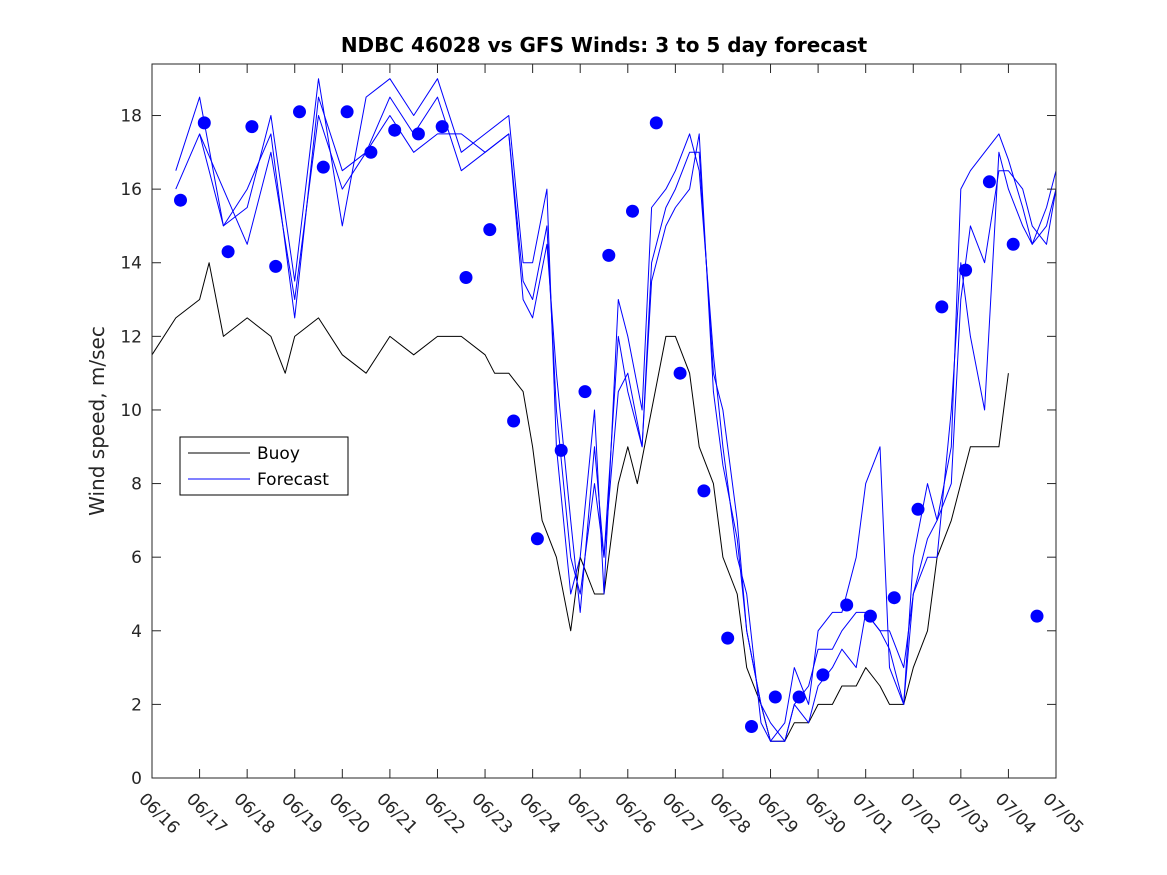  I want to click on y-tick-label: 12, so click(131, 337).